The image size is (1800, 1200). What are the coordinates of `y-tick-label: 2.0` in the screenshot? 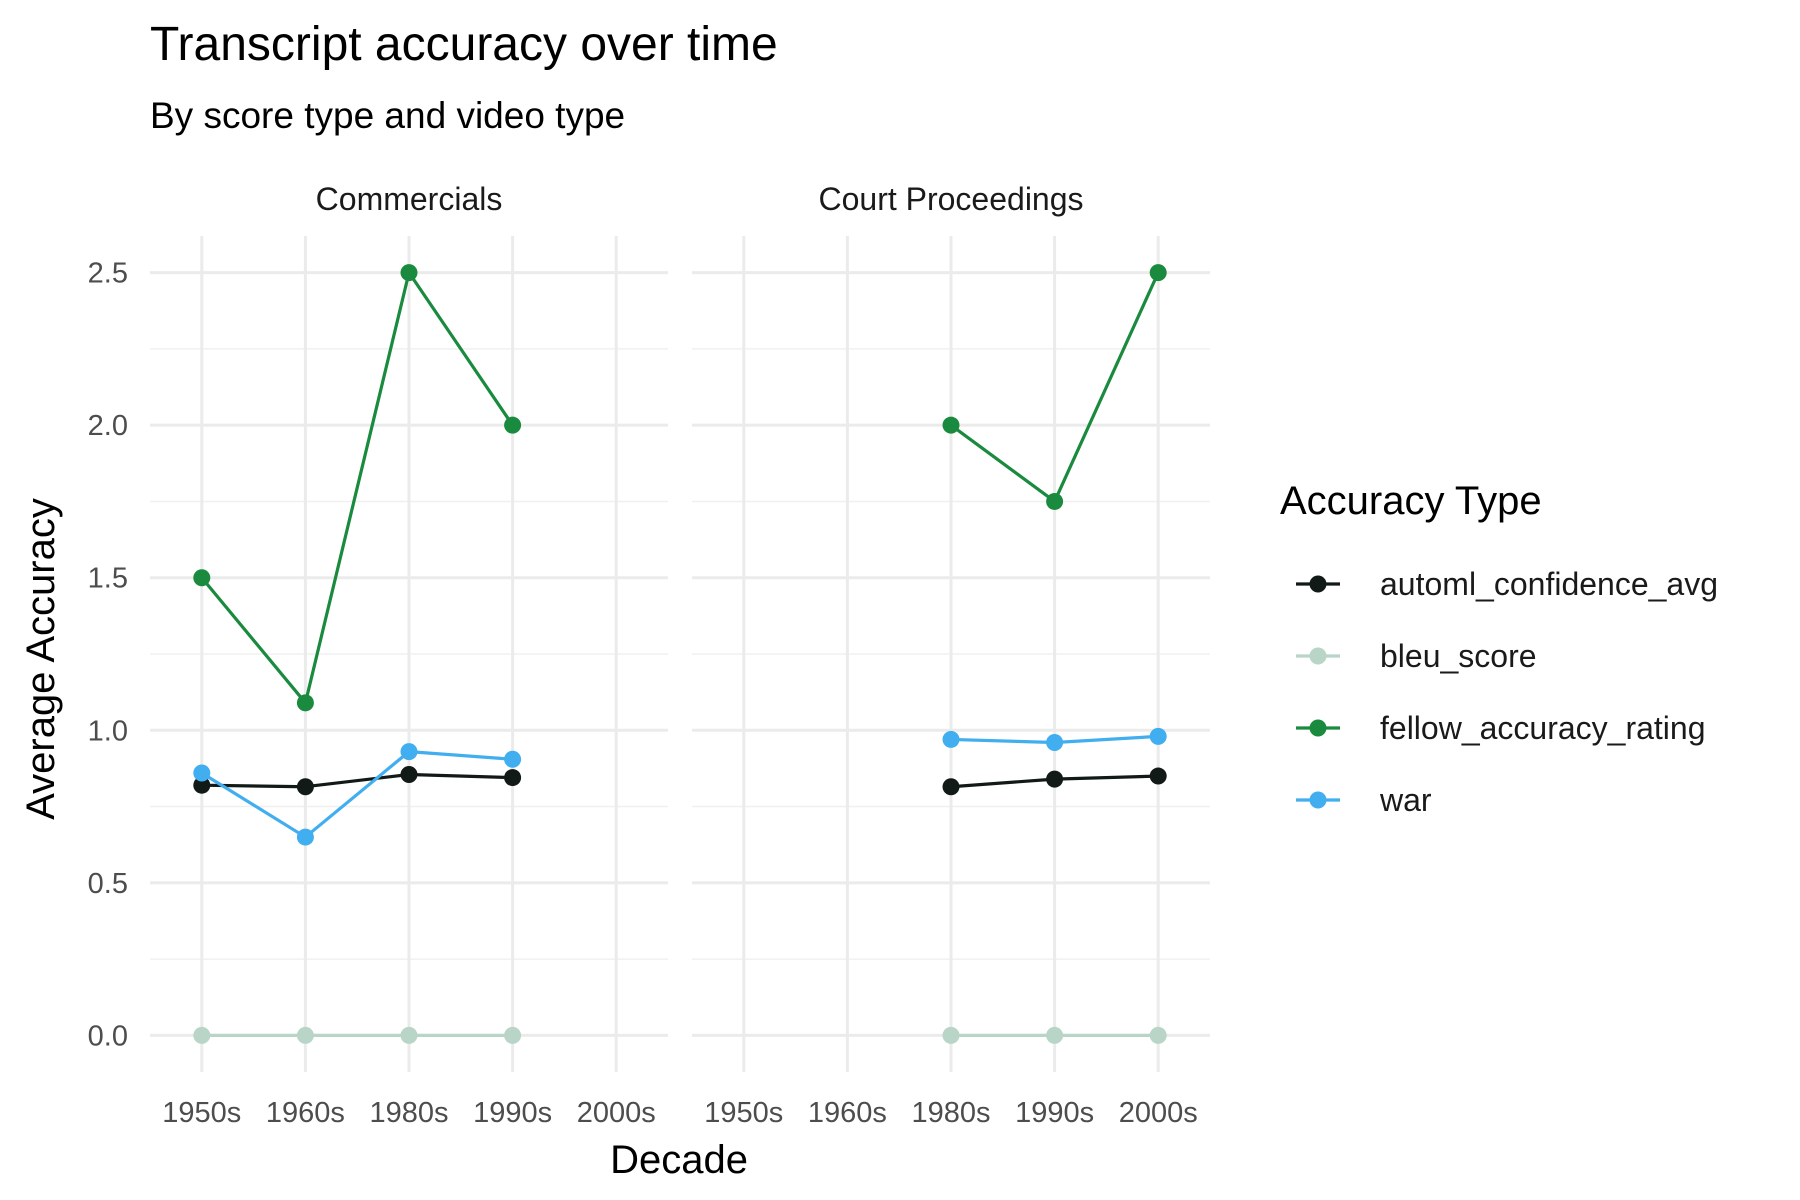 It's located at (108, 426).